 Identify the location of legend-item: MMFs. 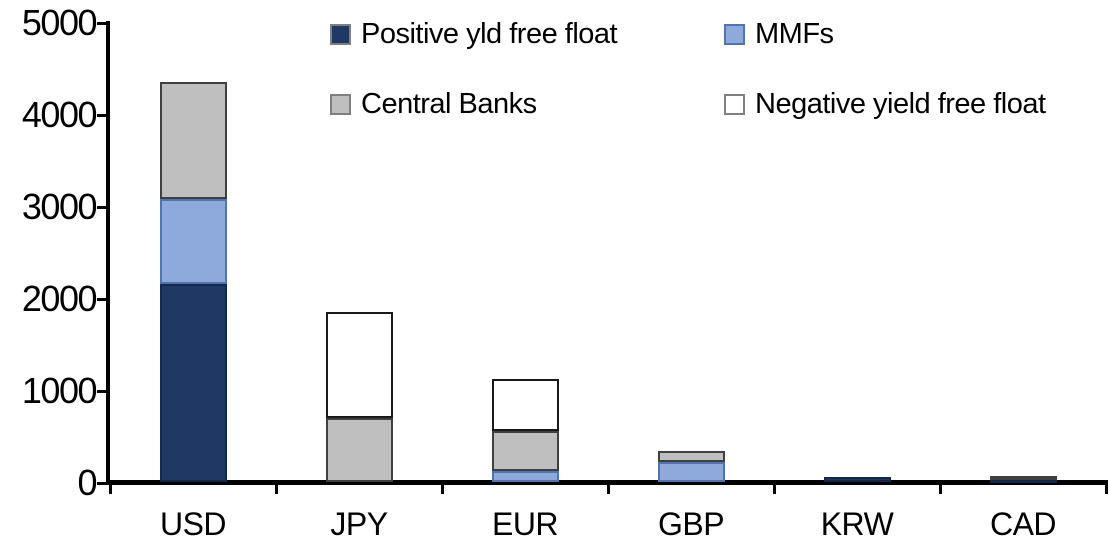
(779, 34).